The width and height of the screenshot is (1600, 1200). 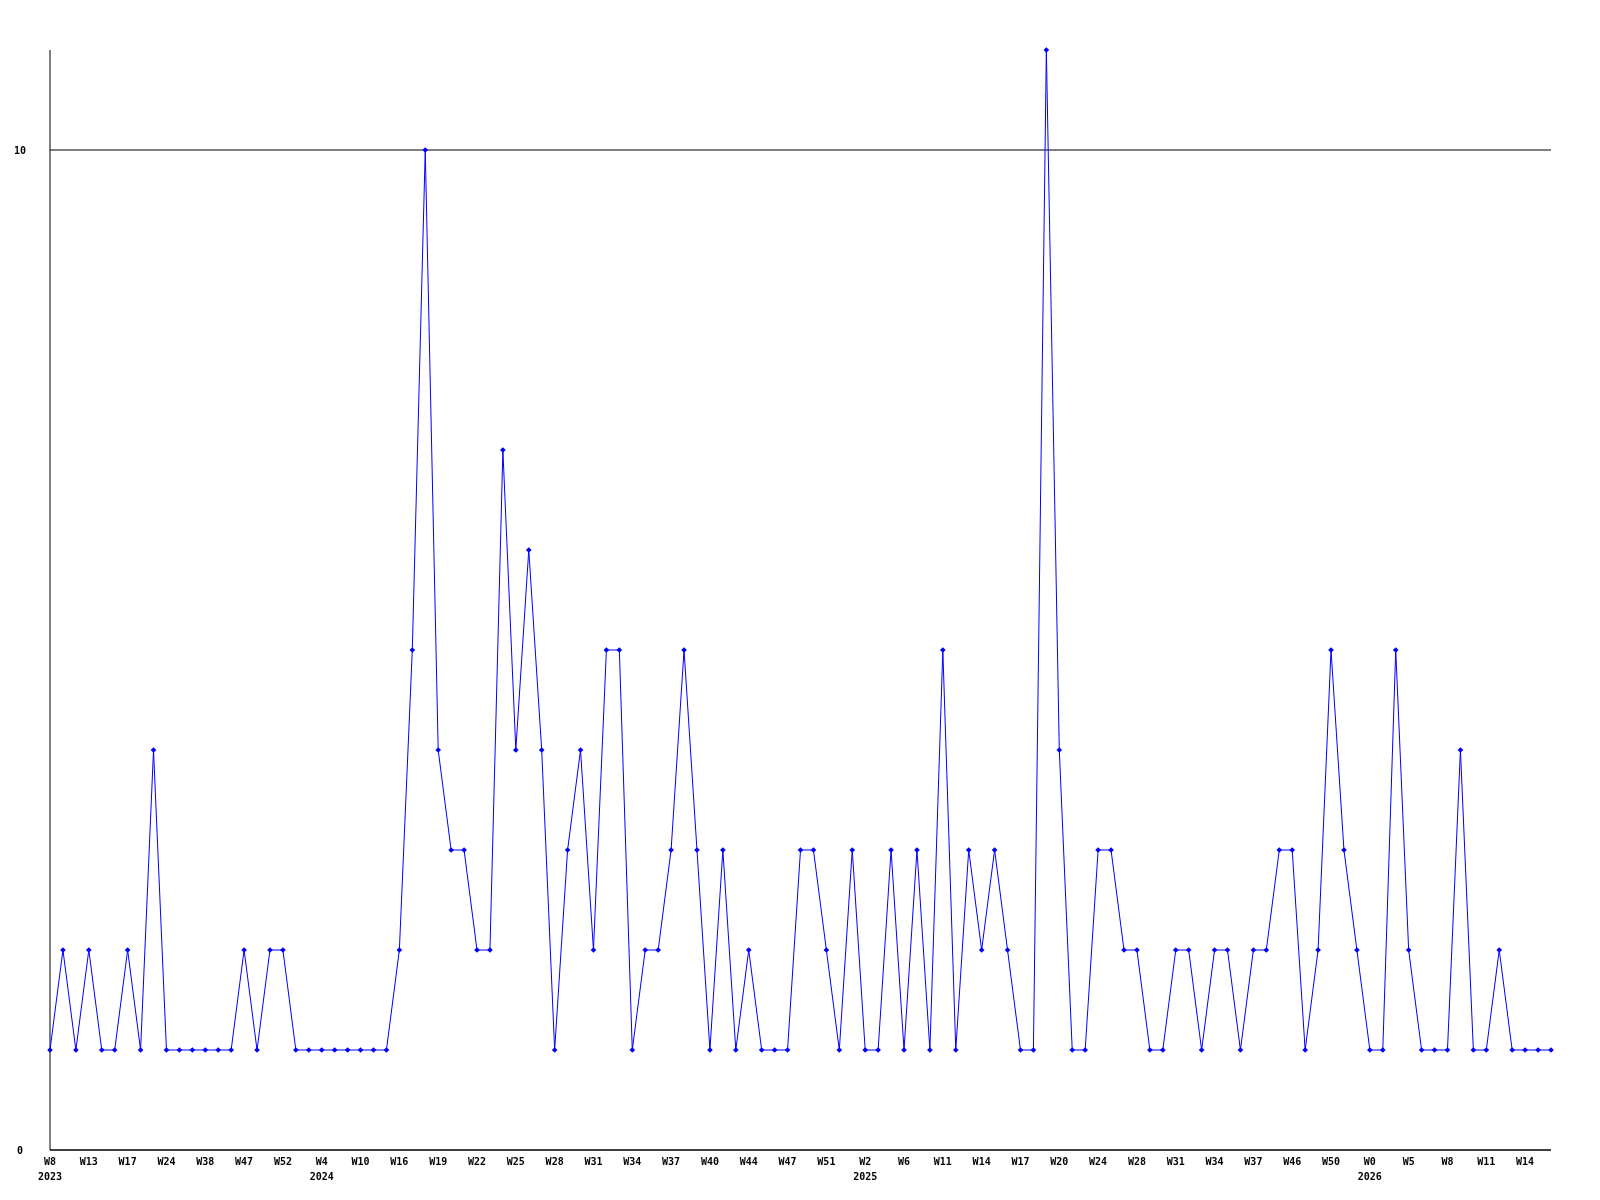 What do you see at coordinates (282, 1161) in the screenshot?
I see `x-tick-label: W52` at bounding box center [282, 1161].